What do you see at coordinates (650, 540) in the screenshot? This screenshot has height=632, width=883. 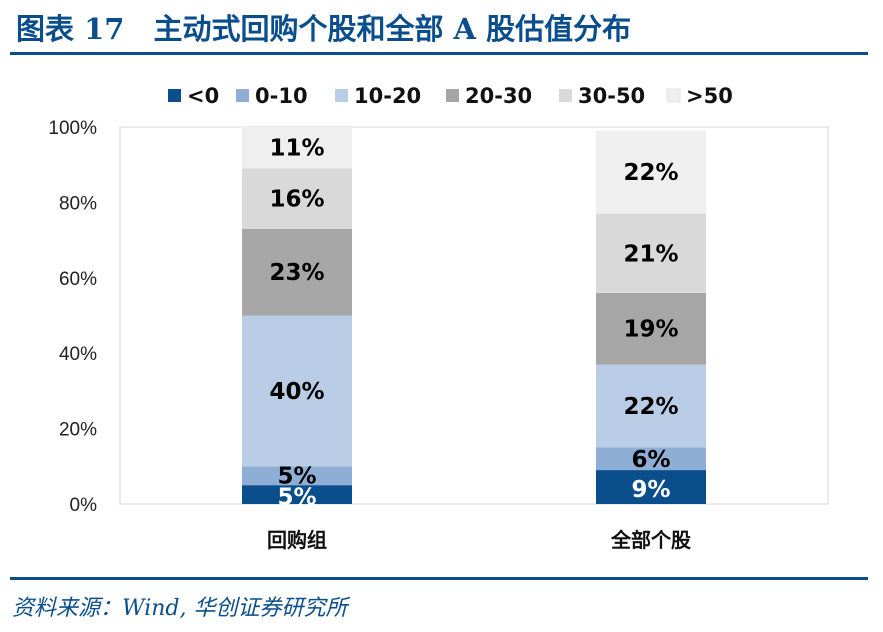 I see `x-category-label: 全部个股` at bounding box center [650, 540].